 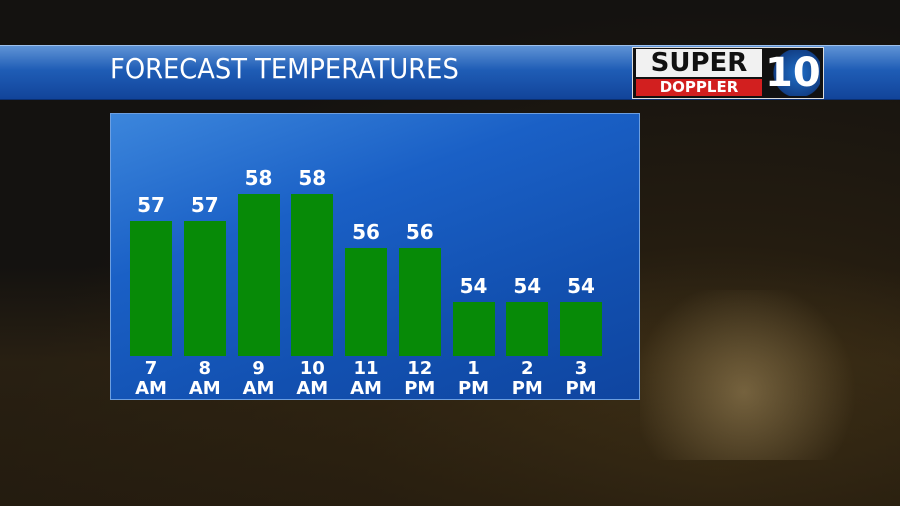 What do you see at coordinates (366, 378) in the screenshot?
I see `x-tick-label: 11 AM` at bounding box center [366, 378].